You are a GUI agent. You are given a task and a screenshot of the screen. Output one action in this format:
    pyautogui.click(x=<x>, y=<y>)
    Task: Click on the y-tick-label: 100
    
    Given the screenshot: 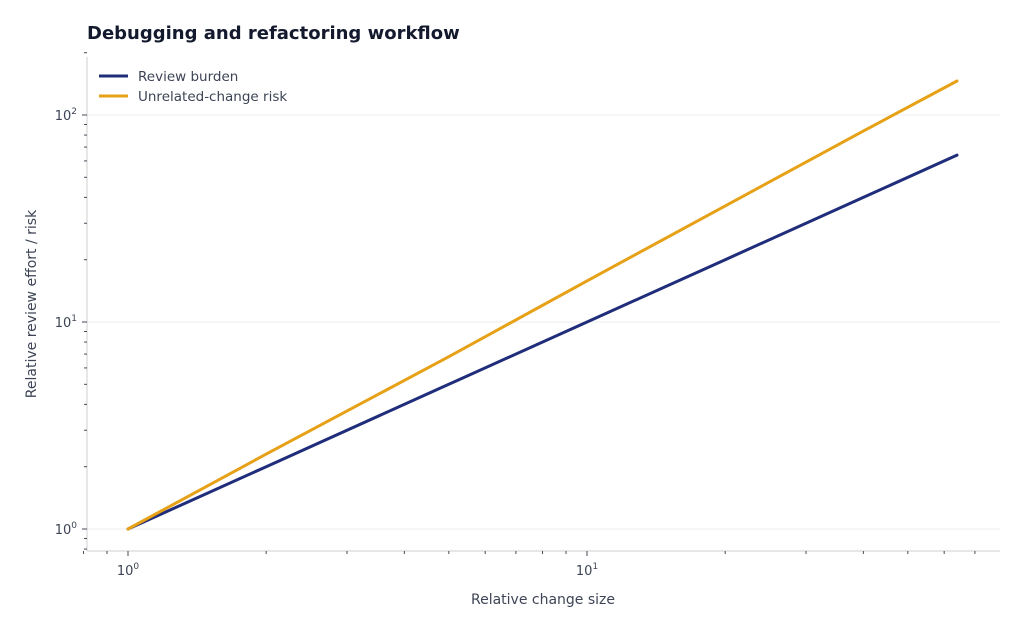 What is the action you would take?
    pyautogui.click(x=66, y=529)
    